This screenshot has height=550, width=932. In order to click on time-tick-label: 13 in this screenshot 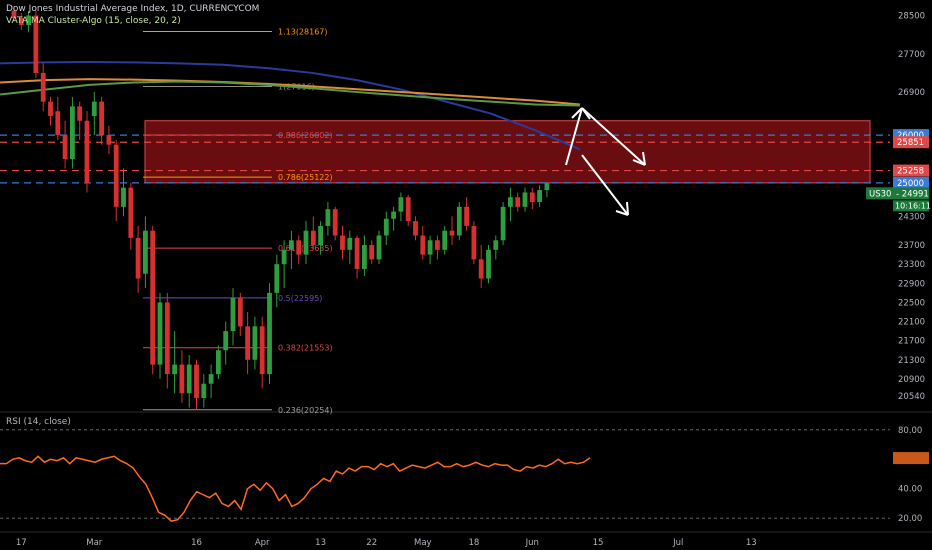, I will do `click(751, 543)`.